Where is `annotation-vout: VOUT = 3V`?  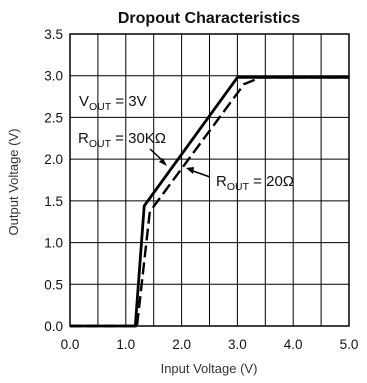 annotation-vout: VOUT = 3V is located at coordinates (113, 103).